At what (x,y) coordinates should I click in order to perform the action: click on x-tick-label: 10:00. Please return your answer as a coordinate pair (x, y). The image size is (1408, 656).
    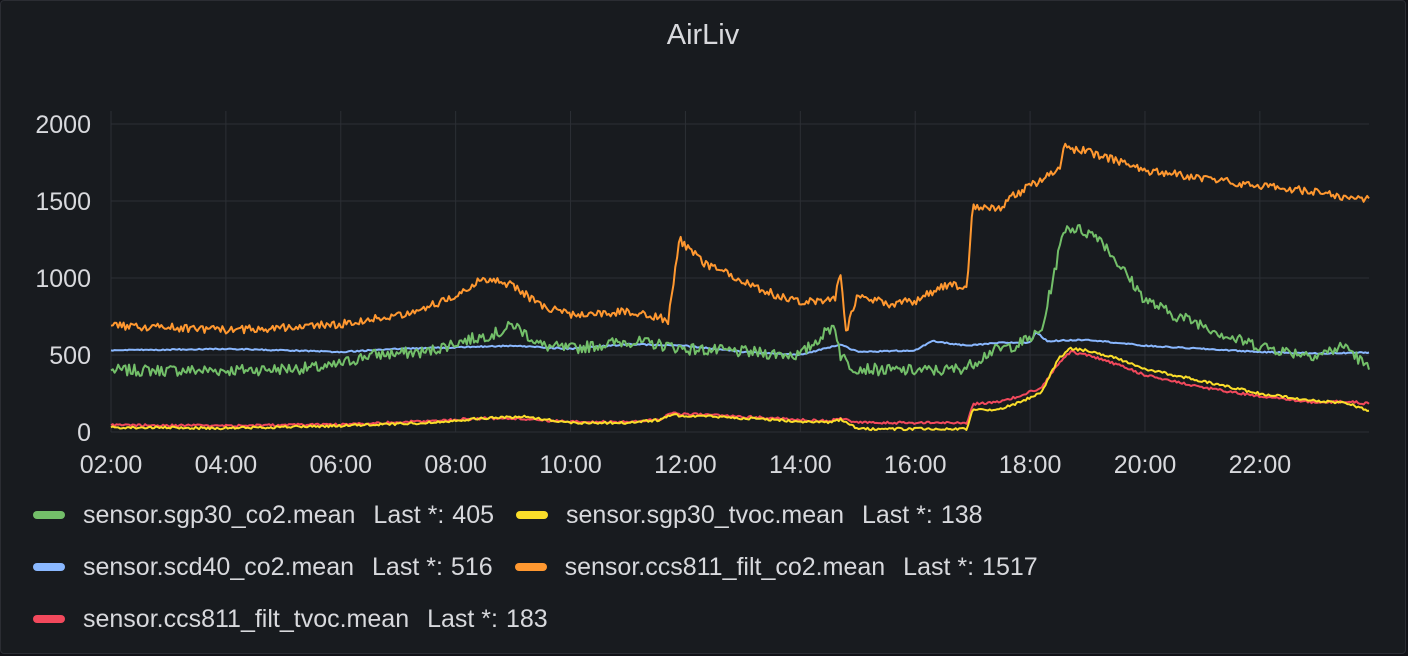
    Looking at the image, I should click on (570, 465).